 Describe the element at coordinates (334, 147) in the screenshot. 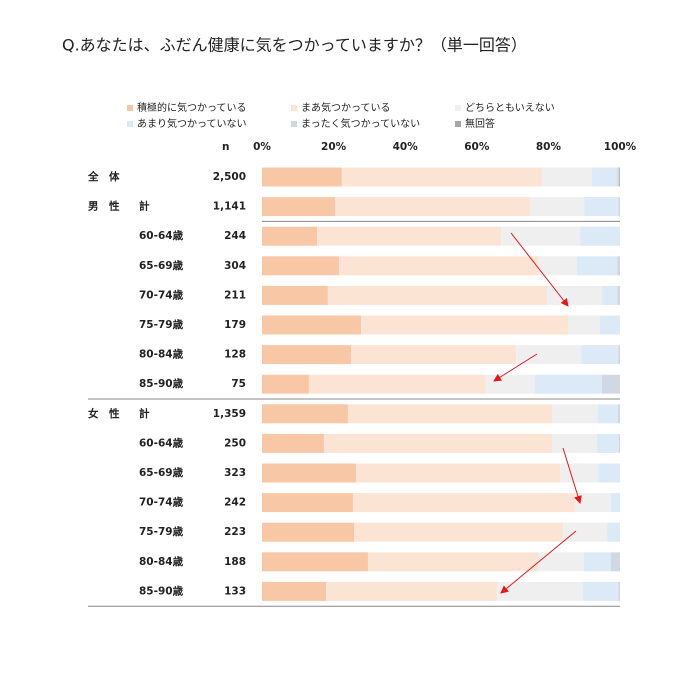

I see `x-tick-label: 20%` at that location.